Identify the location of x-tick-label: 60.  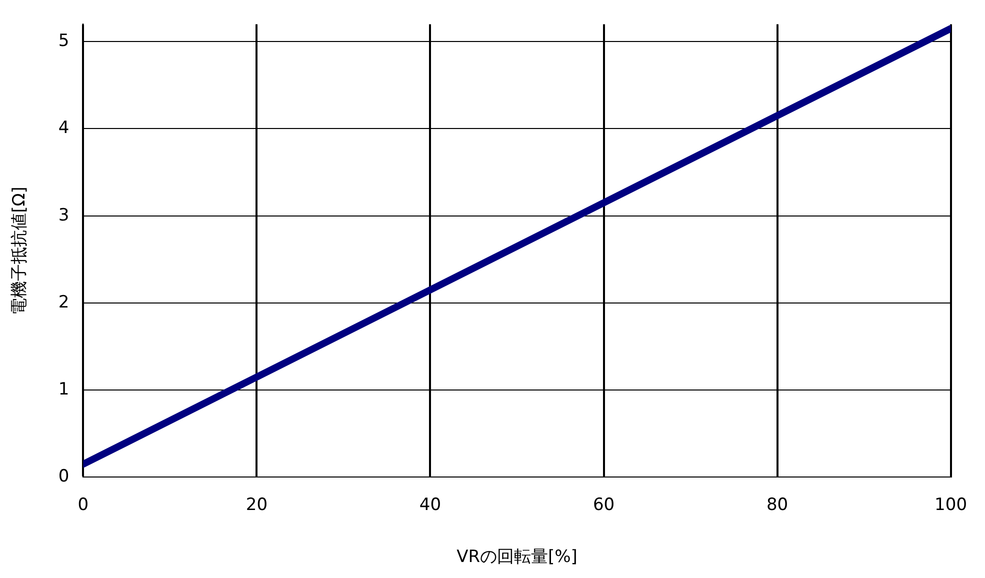
(603, 504).